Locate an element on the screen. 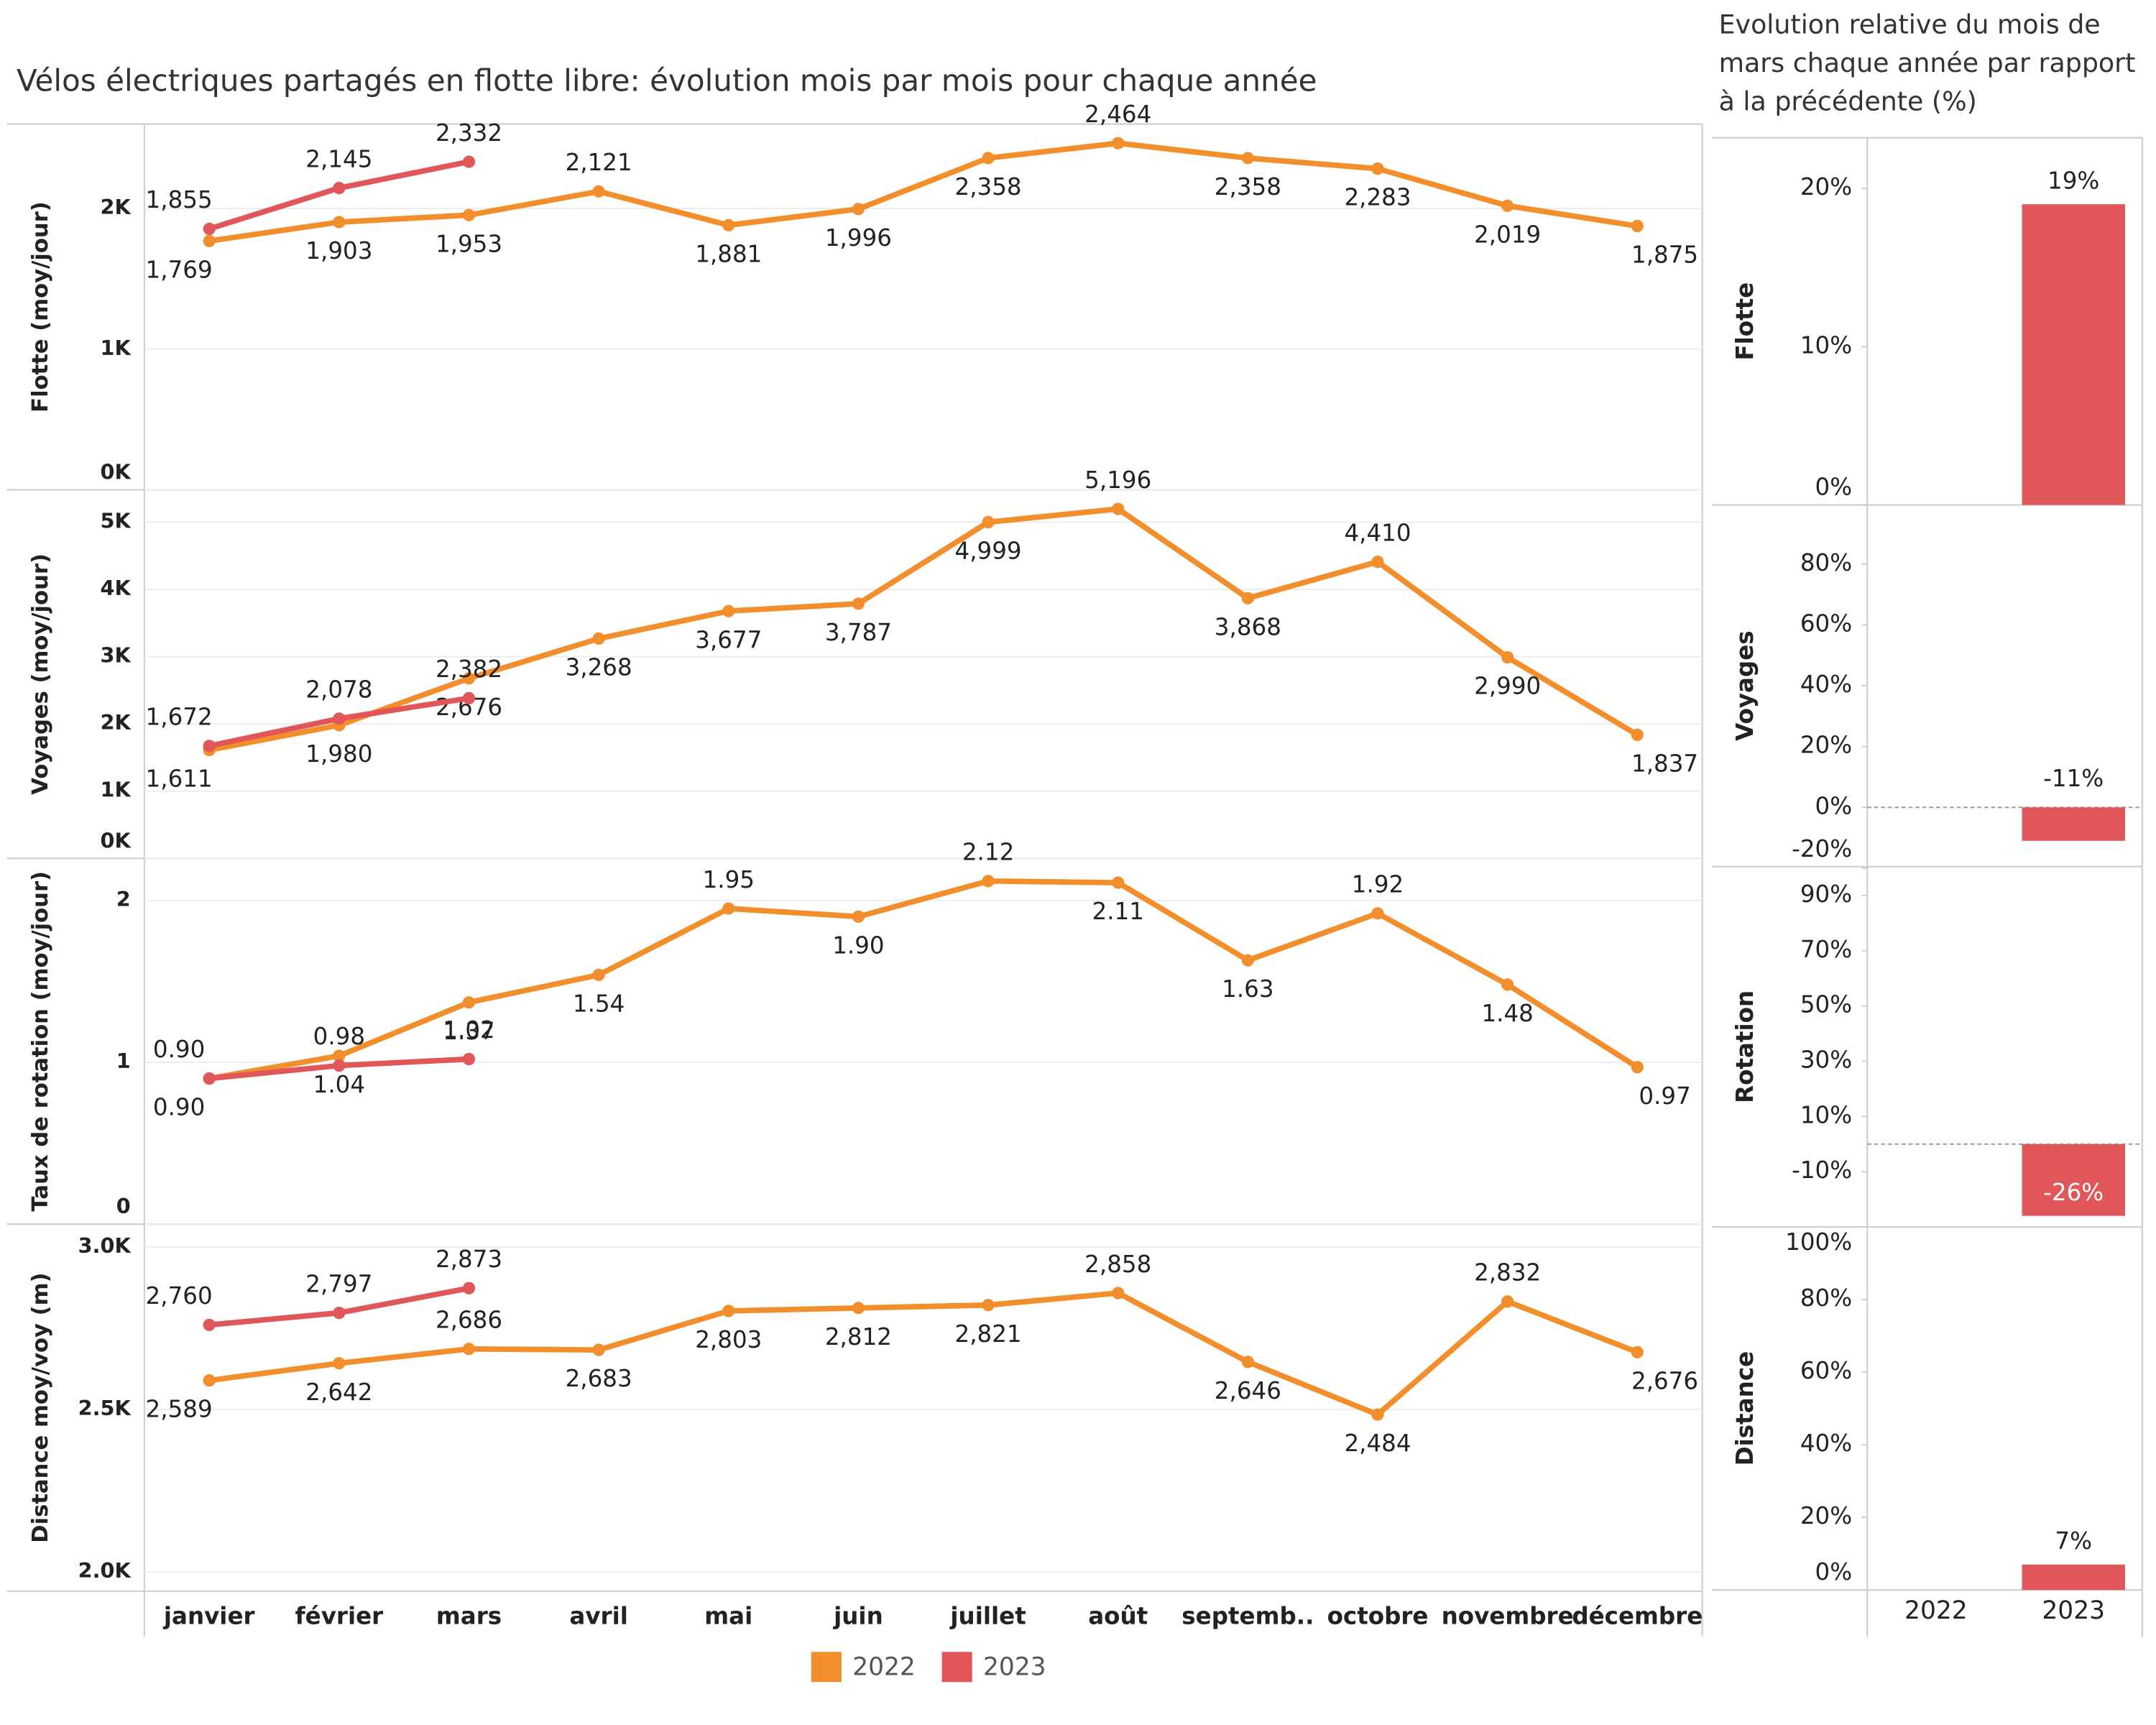 Image resolution: width=2156 pixels, height=1725 pixels. x-tick-label: août is located at coordinates (1118, 1615).